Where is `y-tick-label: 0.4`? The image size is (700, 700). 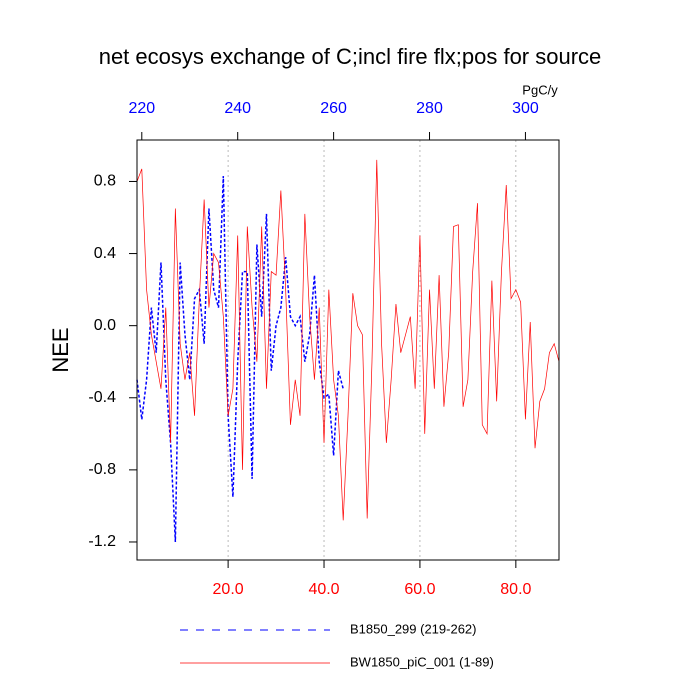
y-tick-label: 0.4 is located at coordinates (105, 253).